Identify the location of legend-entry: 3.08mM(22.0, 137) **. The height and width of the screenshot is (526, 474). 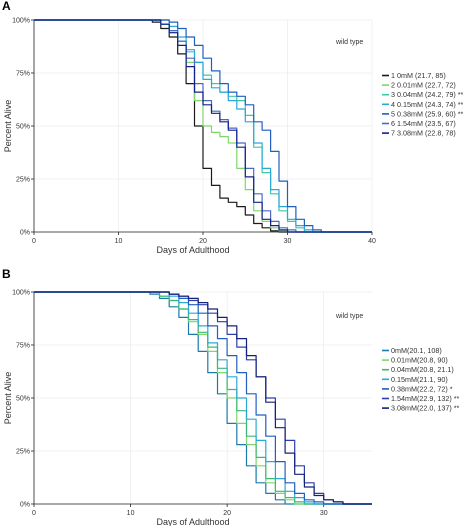
(425, 408).